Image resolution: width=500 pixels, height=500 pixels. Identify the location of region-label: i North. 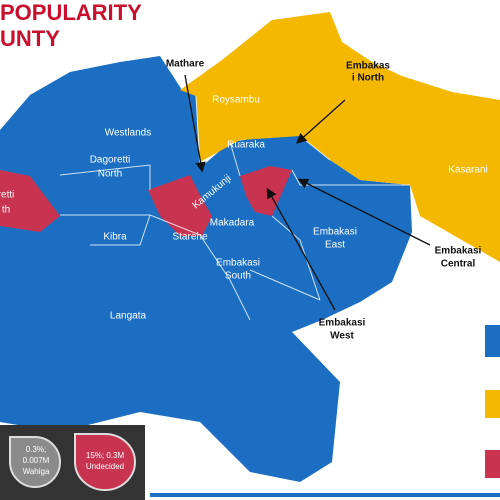
(368, 78).